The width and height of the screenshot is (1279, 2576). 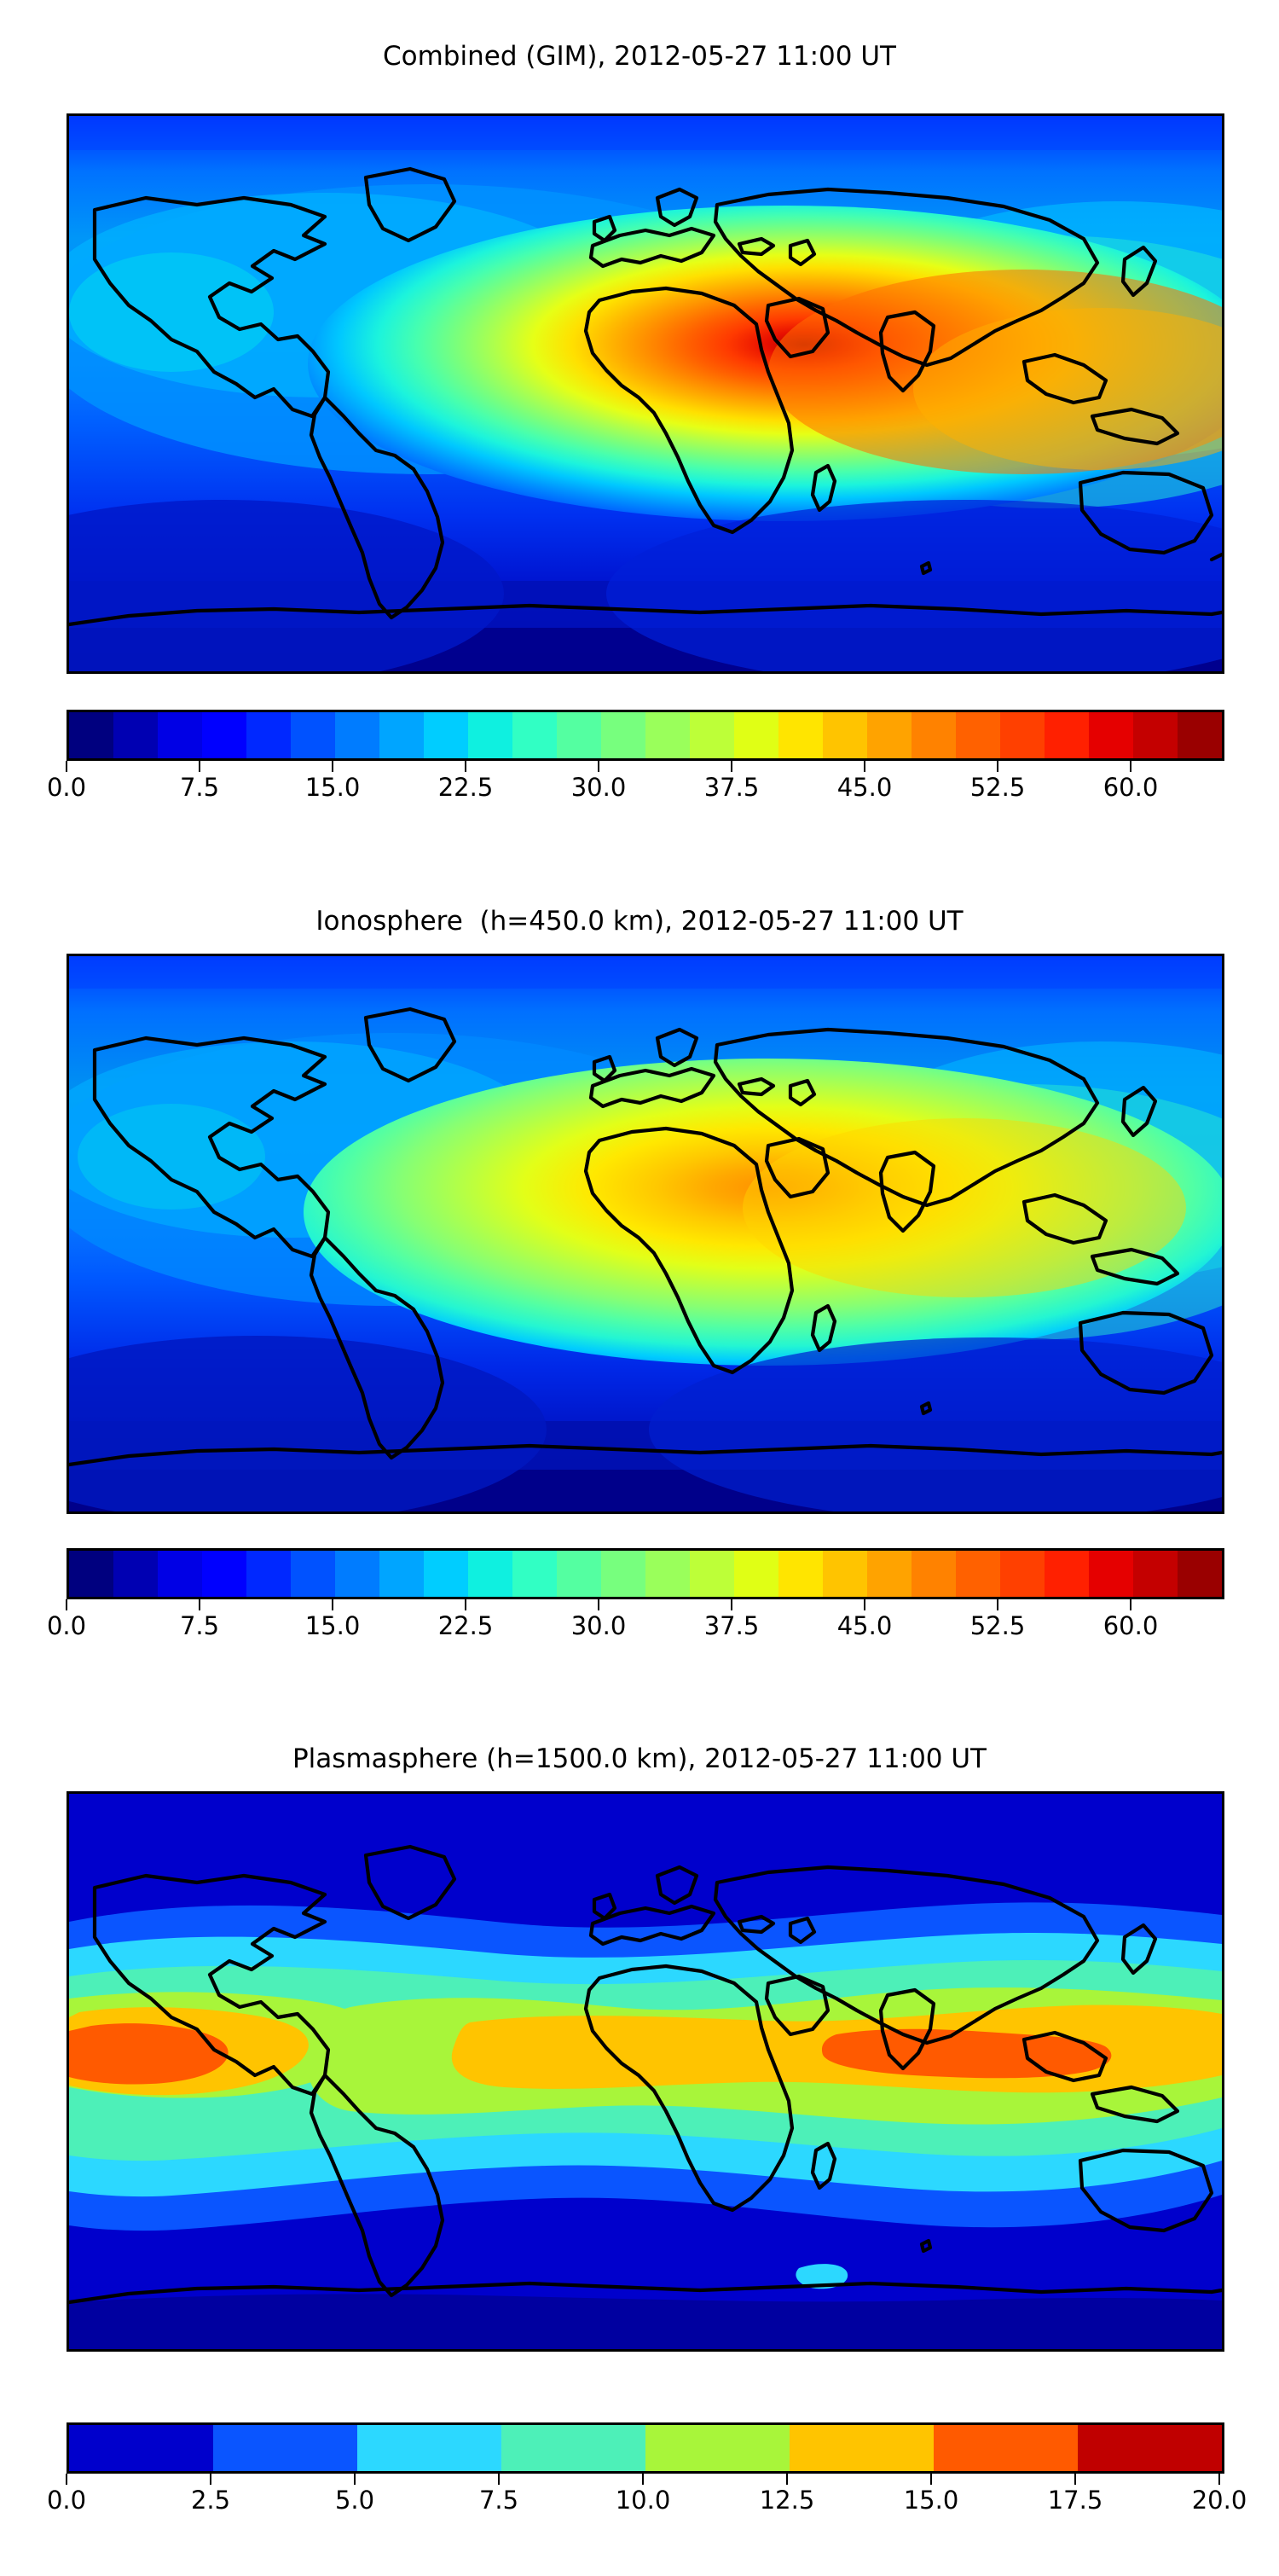 I want to click on colorbar-tick-label: 17.5, so click(x=1075, y=2500).